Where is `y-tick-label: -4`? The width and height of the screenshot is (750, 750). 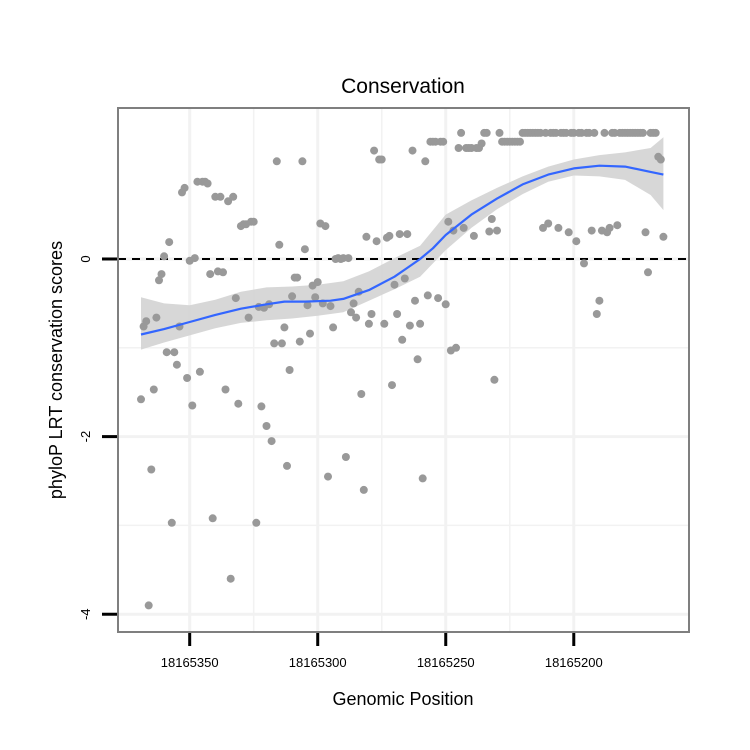 y-tick-label: -4 is located at coordinates (85, 614).